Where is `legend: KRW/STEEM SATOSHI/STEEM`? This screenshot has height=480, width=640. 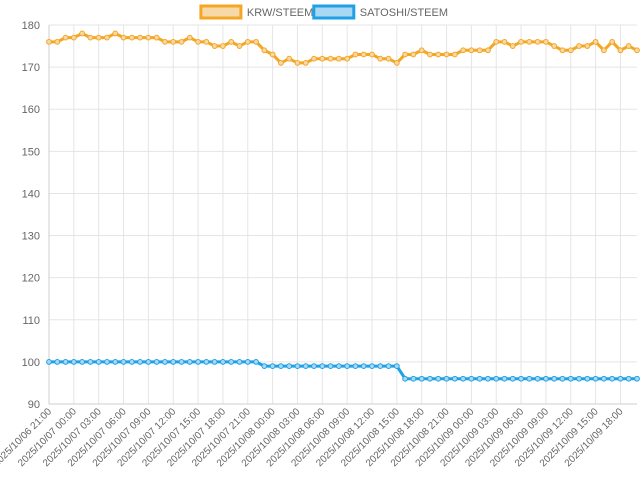
legend: KRW/STEEM SATOSHI/STEEM is located at coordinates (323, 12).